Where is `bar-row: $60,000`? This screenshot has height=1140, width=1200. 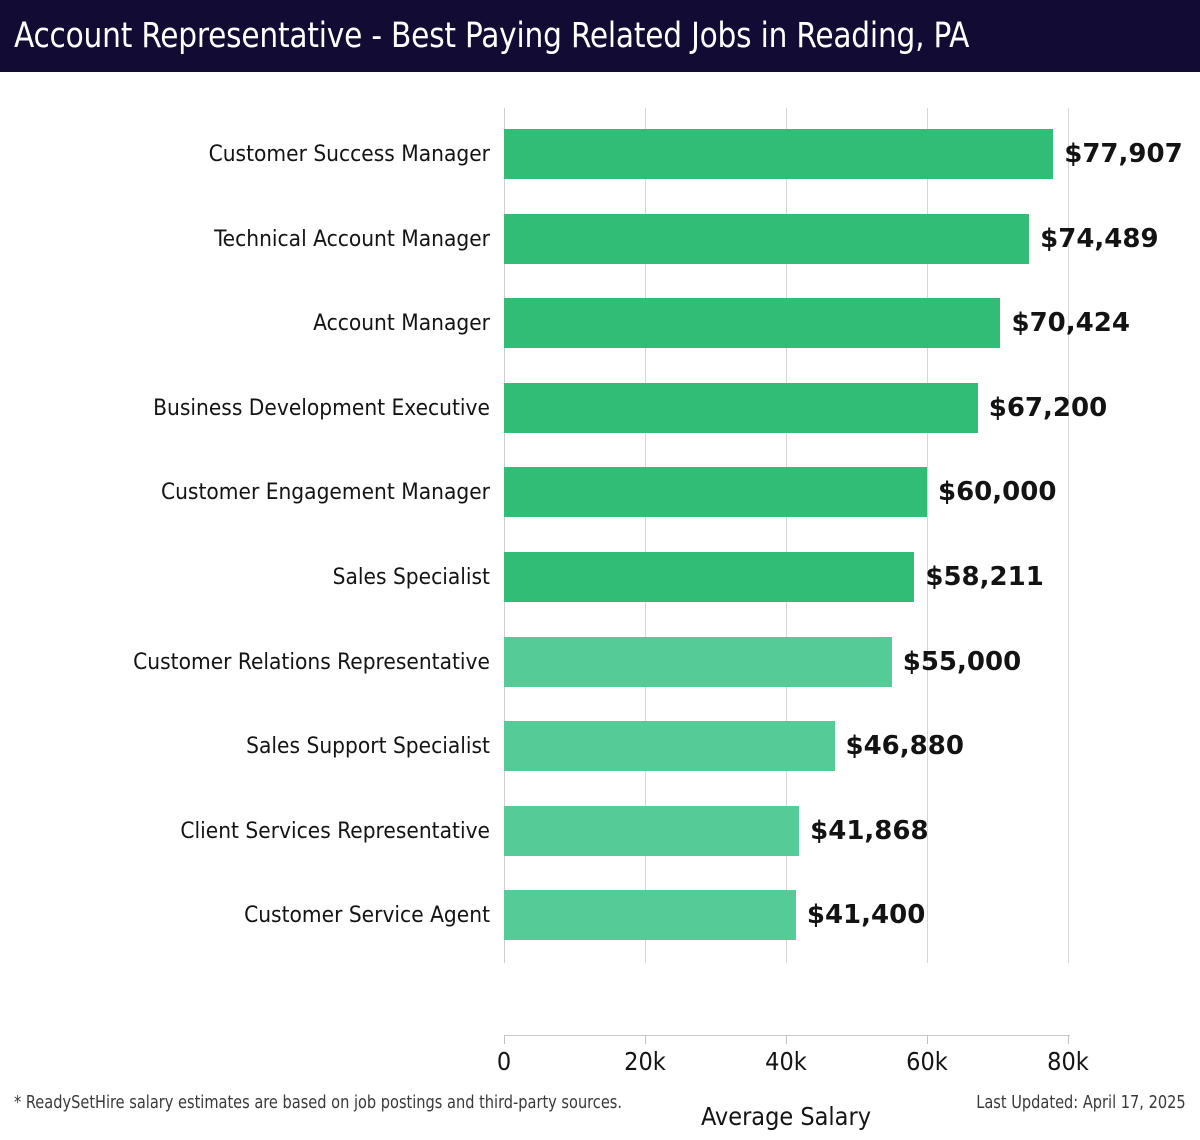
bar-row: $60,000 is located at coordinates (786, 488).